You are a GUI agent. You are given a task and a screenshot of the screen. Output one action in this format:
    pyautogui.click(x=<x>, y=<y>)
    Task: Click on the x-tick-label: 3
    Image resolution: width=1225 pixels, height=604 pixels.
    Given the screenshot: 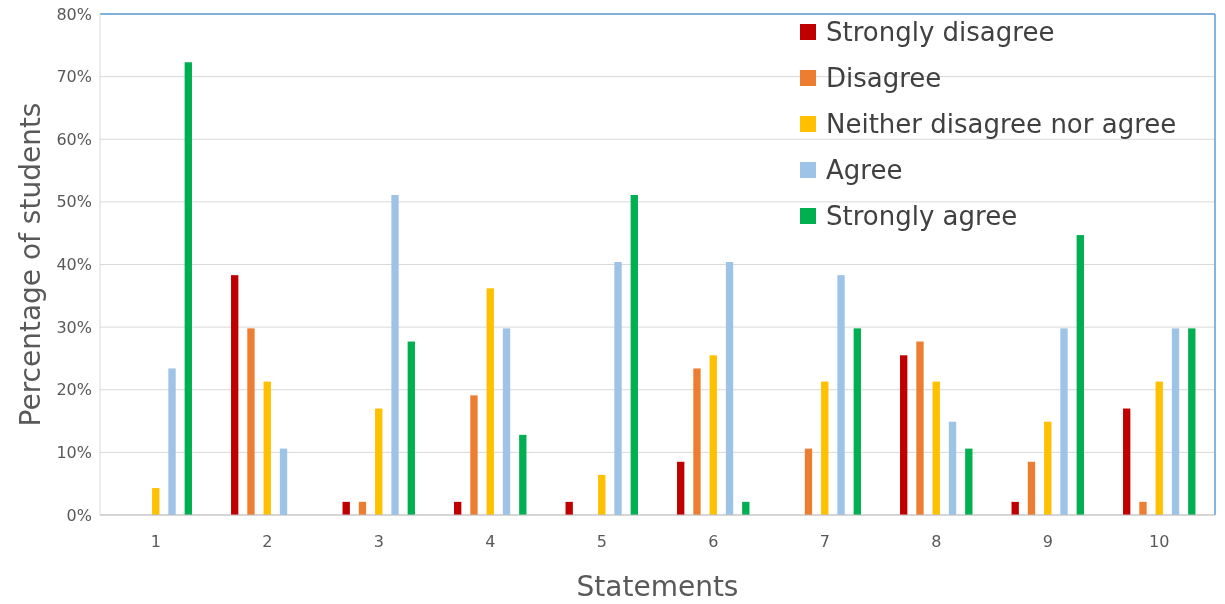 What is the action you would take?
    pyautogui.click(x=378, y=541)
    